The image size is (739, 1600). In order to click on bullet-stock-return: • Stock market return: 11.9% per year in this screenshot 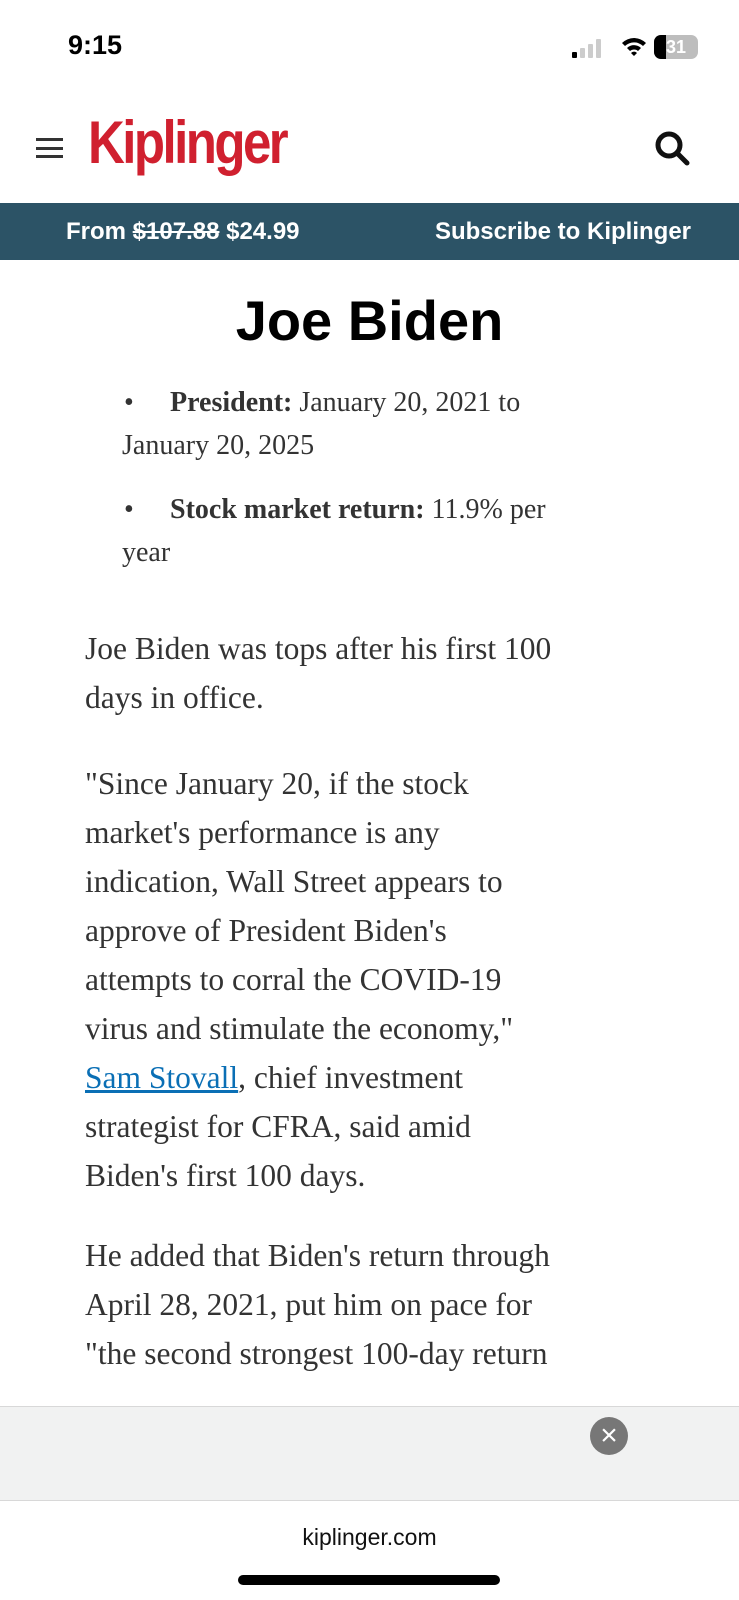, I will do `click(334, 531)`.